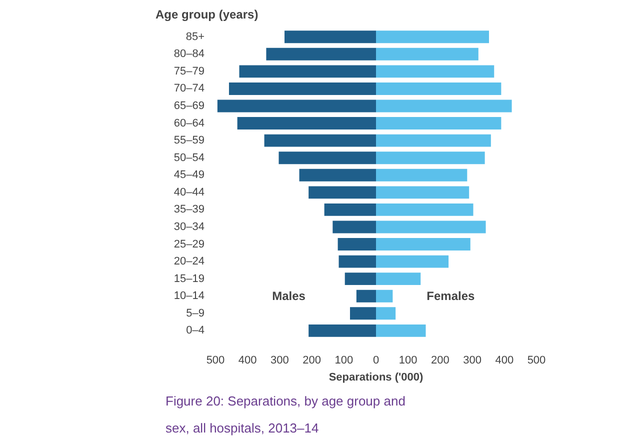  I want to click on series-label: Males, so click(289, 296).